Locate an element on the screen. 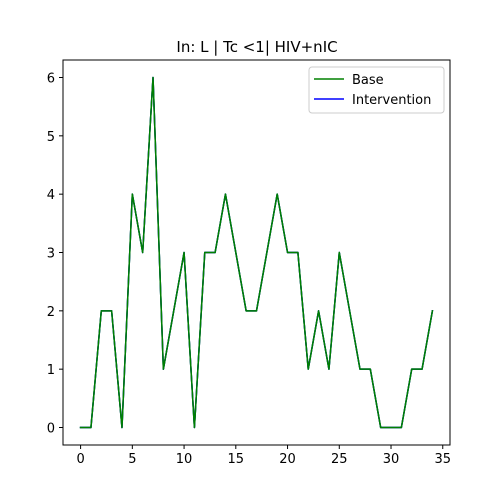 Image resolution: width=500 pixels, height=500 pixels. y-tick-label: 0 is located at coordinates (51, 429).